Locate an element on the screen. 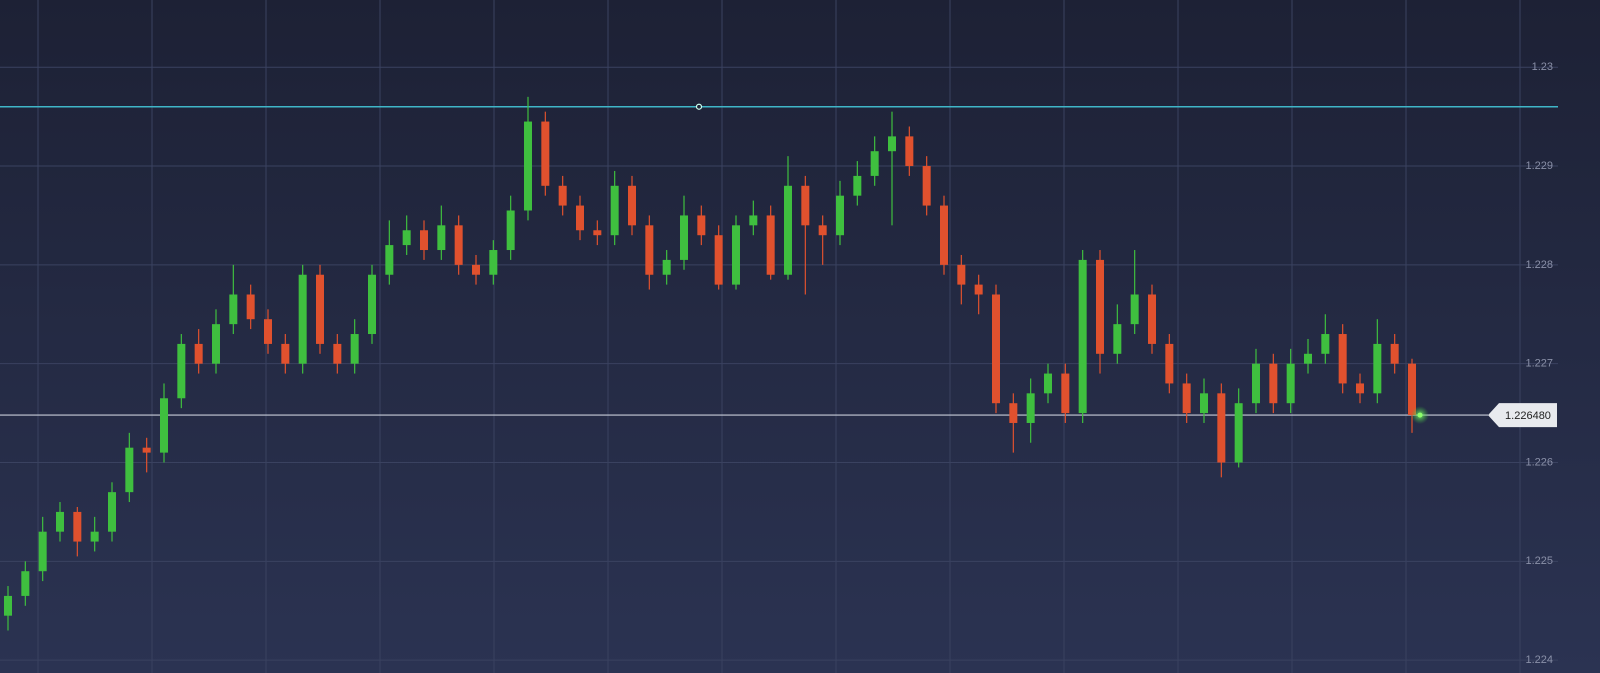 The height and width of the screenshot is (673, 1600). y-tick-label: 1.224 is located at coordinates (1539, 660).